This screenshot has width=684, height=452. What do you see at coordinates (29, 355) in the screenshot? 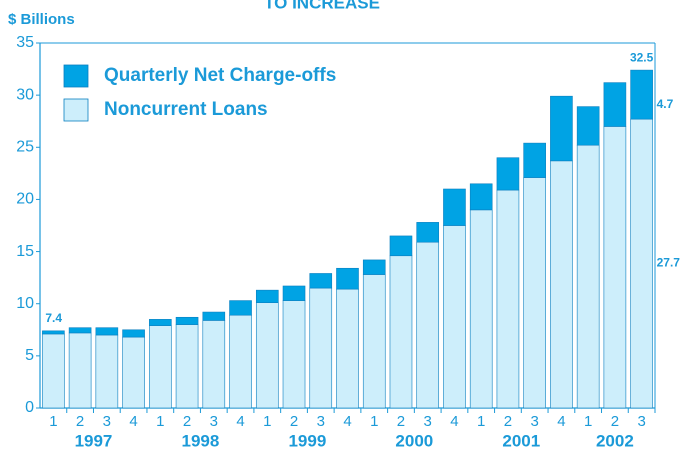
I see `y-tick-label: 5` at bounding box center [29, 355].